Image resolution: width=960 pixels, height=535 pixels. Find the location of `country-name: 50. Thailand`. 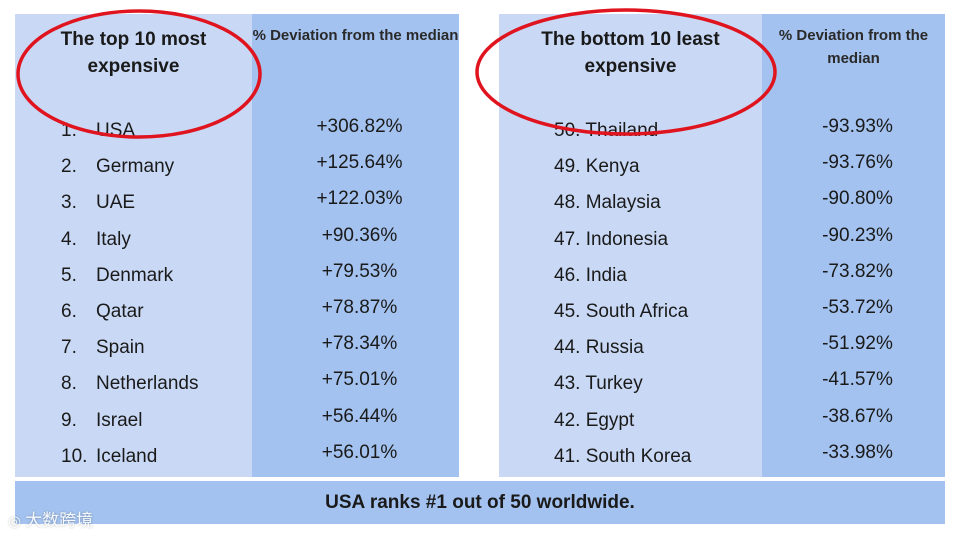

country-name: 50. Thailand is located at coordinates (606, 130).